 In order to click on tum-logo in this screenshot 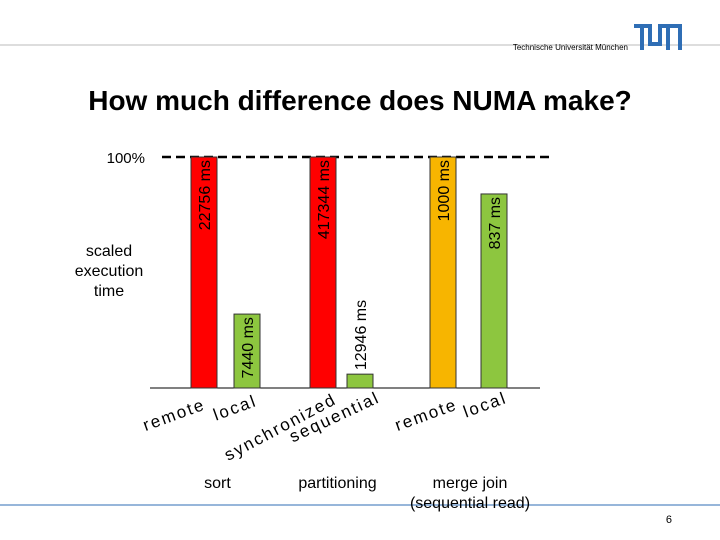, I will do `click(658, 37)`.